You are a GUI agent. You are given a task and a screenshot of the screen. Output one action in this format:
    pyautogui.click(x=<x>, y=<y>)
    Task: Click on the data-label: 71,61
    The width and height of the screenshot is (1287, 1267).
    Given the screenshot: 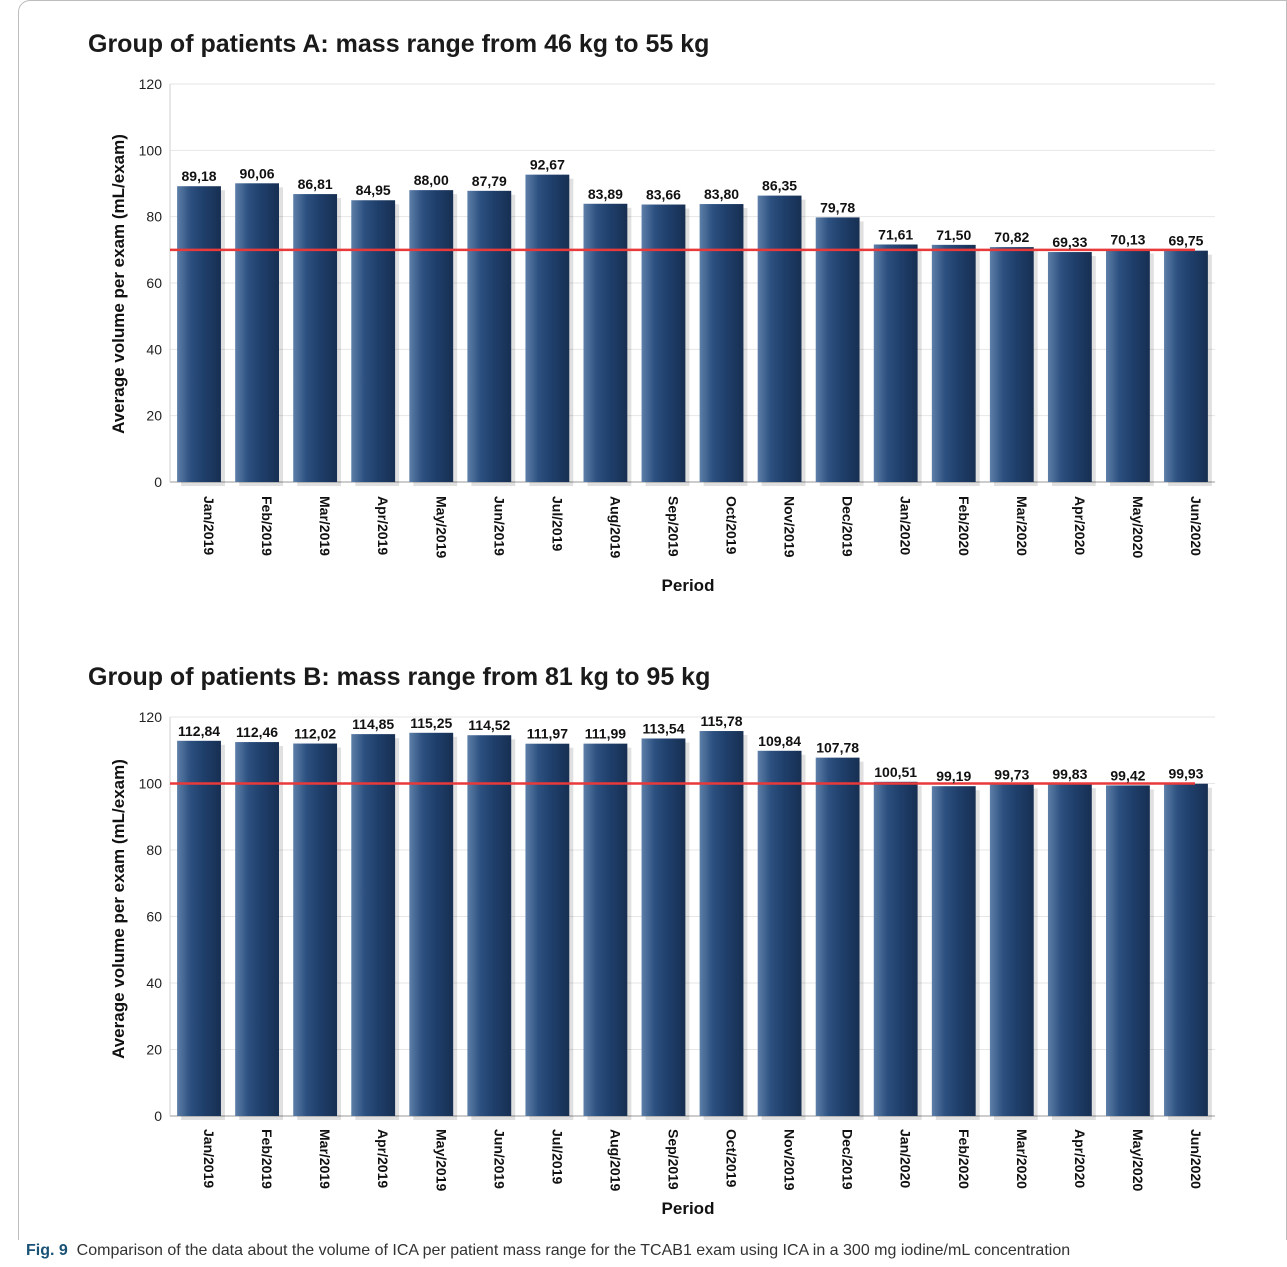 What is the action you would take?
    pyautogui.click(x=895, y=234)
    